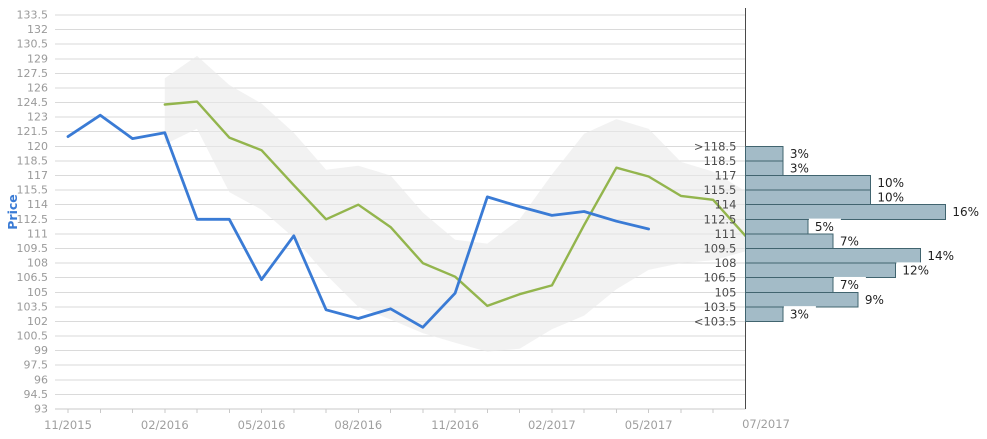 Image resolution: width=987 pixels, height=439 pixels. What do you see at coordinates (37, 263) in the screenshot?
I see `y-axis-label: 108` at bounding box center [37, 263].